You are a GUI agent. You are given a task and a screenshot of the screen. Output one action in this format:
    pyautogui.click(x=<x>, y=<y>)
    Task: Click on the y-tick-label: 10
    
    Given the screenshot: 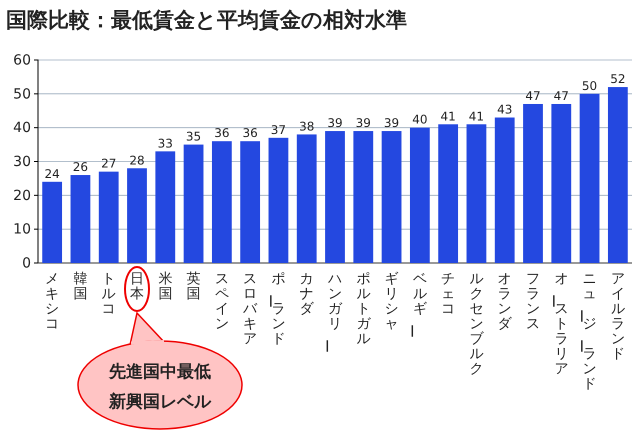 What is the action you would take?
    pyautogui.click(x=22, y=230)
    